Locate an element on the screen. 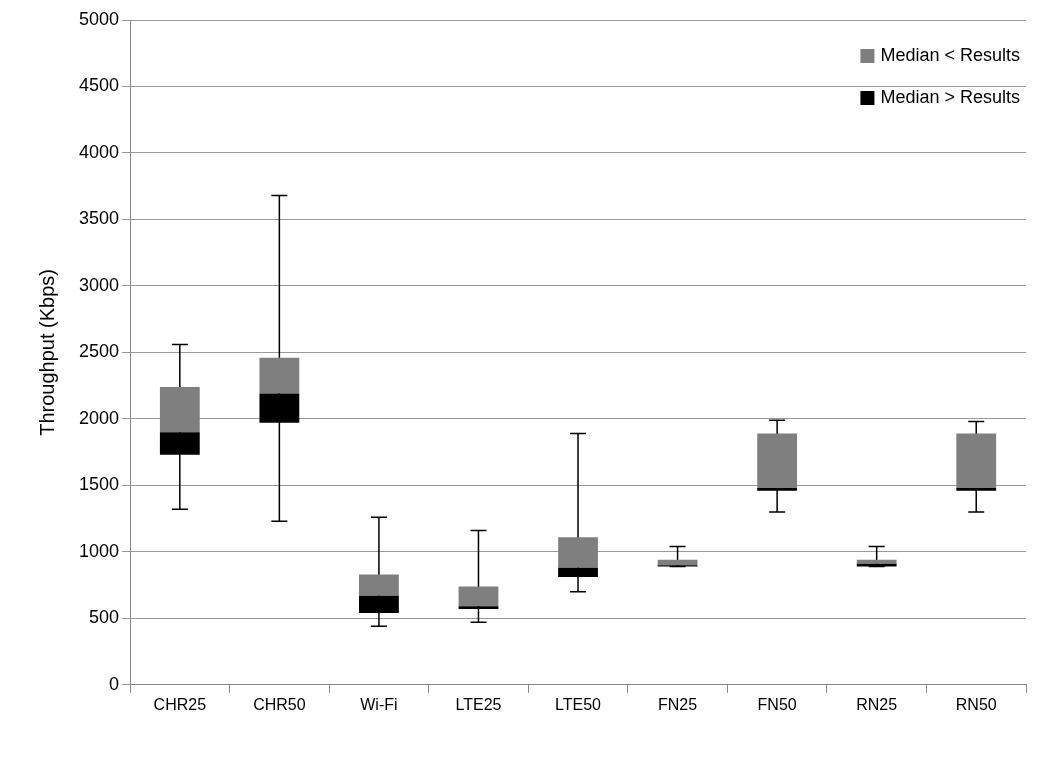 This screenshot has height=758, width=1056. x-tick-label: LTE25 is located at coordinates (478, 704).